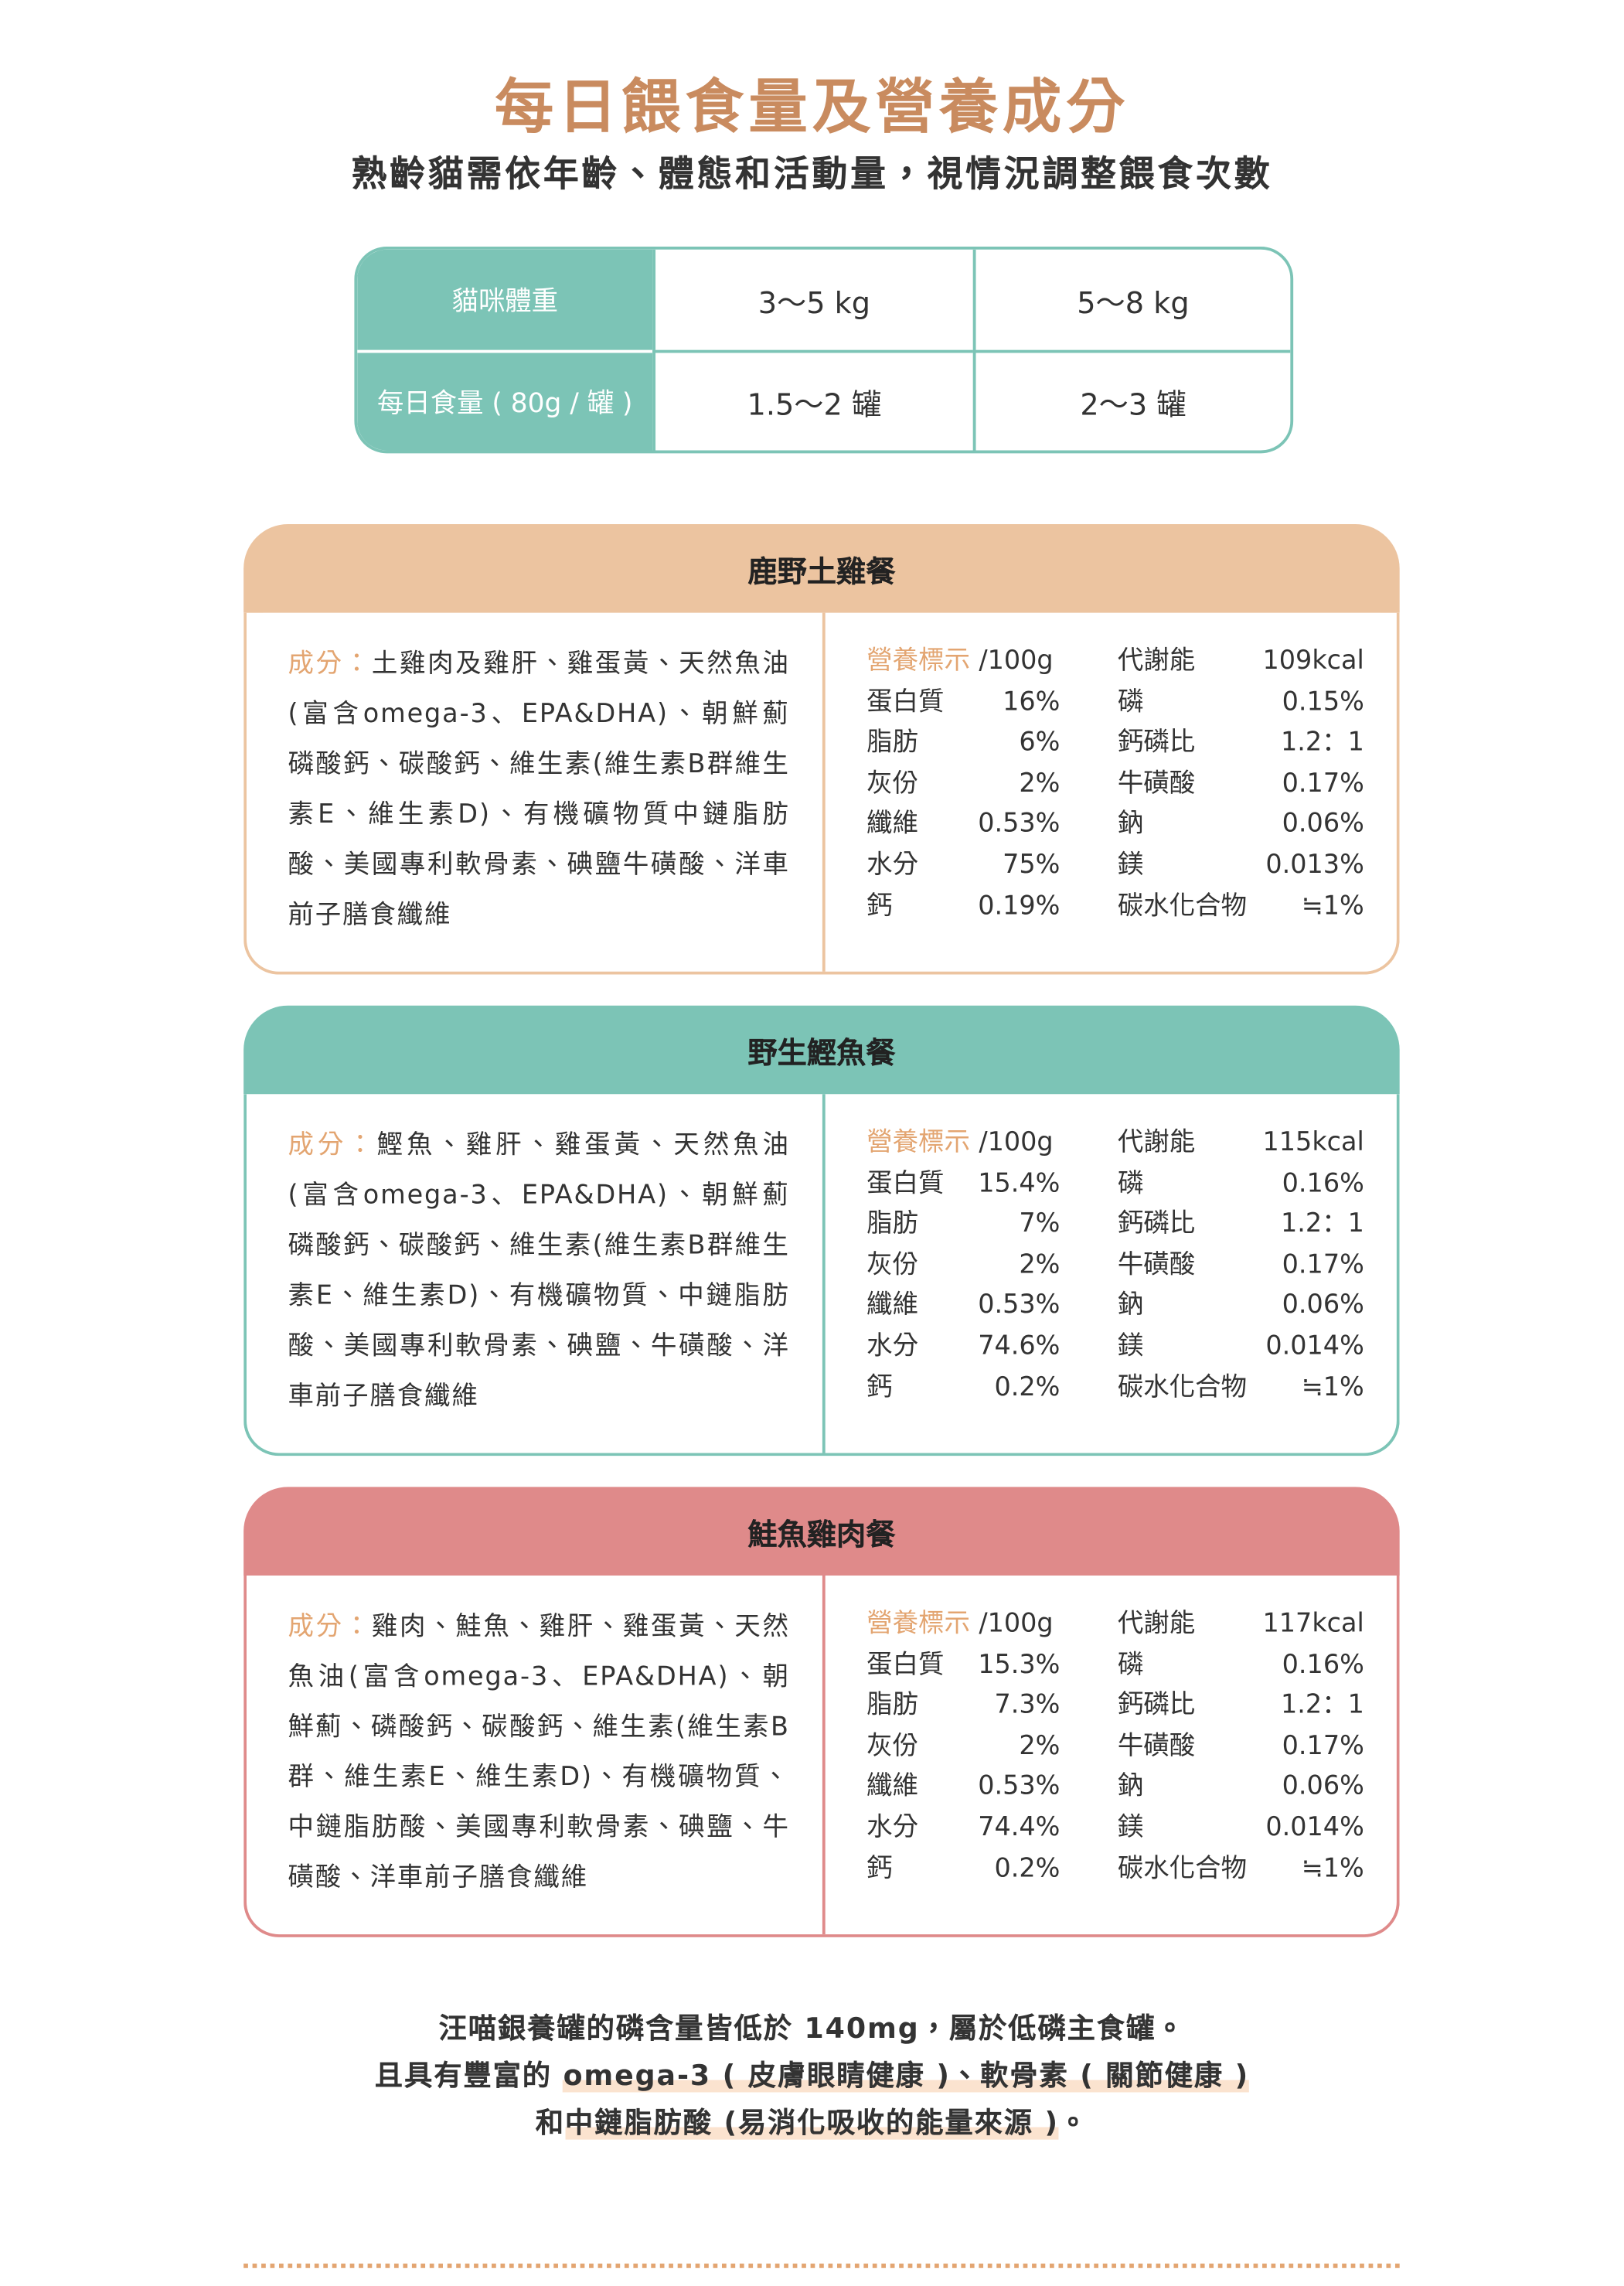 Image resolution: width=1624 pixels, height=2286 pixels. I want to click on nutrition-row: 脂肪 7%, so click(963, 1225).